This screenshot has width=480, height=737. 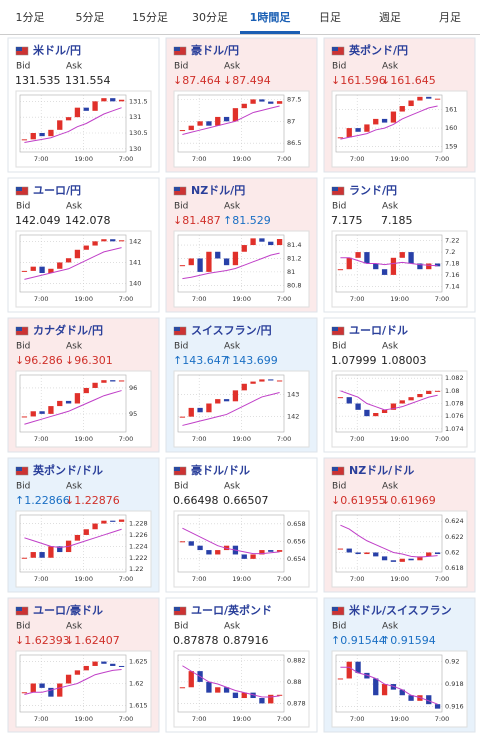 What do you see at coordinates (210, 17) in the screenshot?
I see `tab: 30分足` at bounding box center [210, 17].